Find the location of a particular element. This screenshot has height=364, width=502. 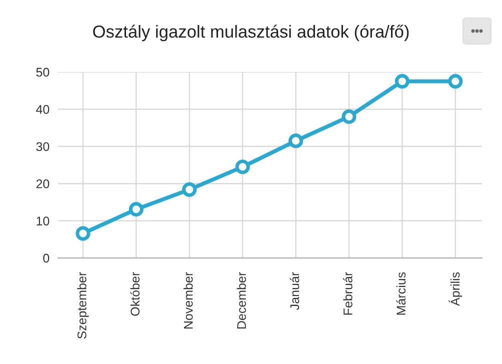

x-tick-label: Április is located at coordinates (455, 289).